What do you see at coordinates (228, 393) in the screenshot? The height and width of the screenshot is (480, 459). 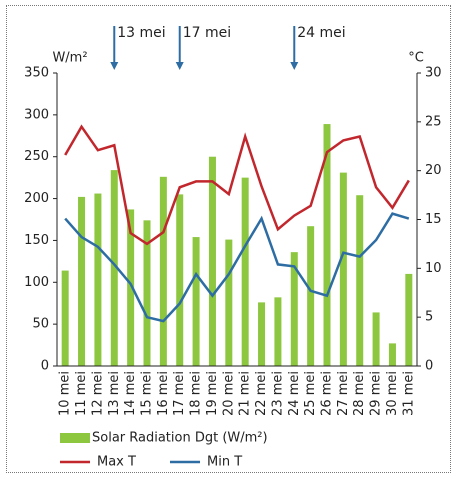 I see `x-tick-label: 20 mei` at bounding box center [228, 393].